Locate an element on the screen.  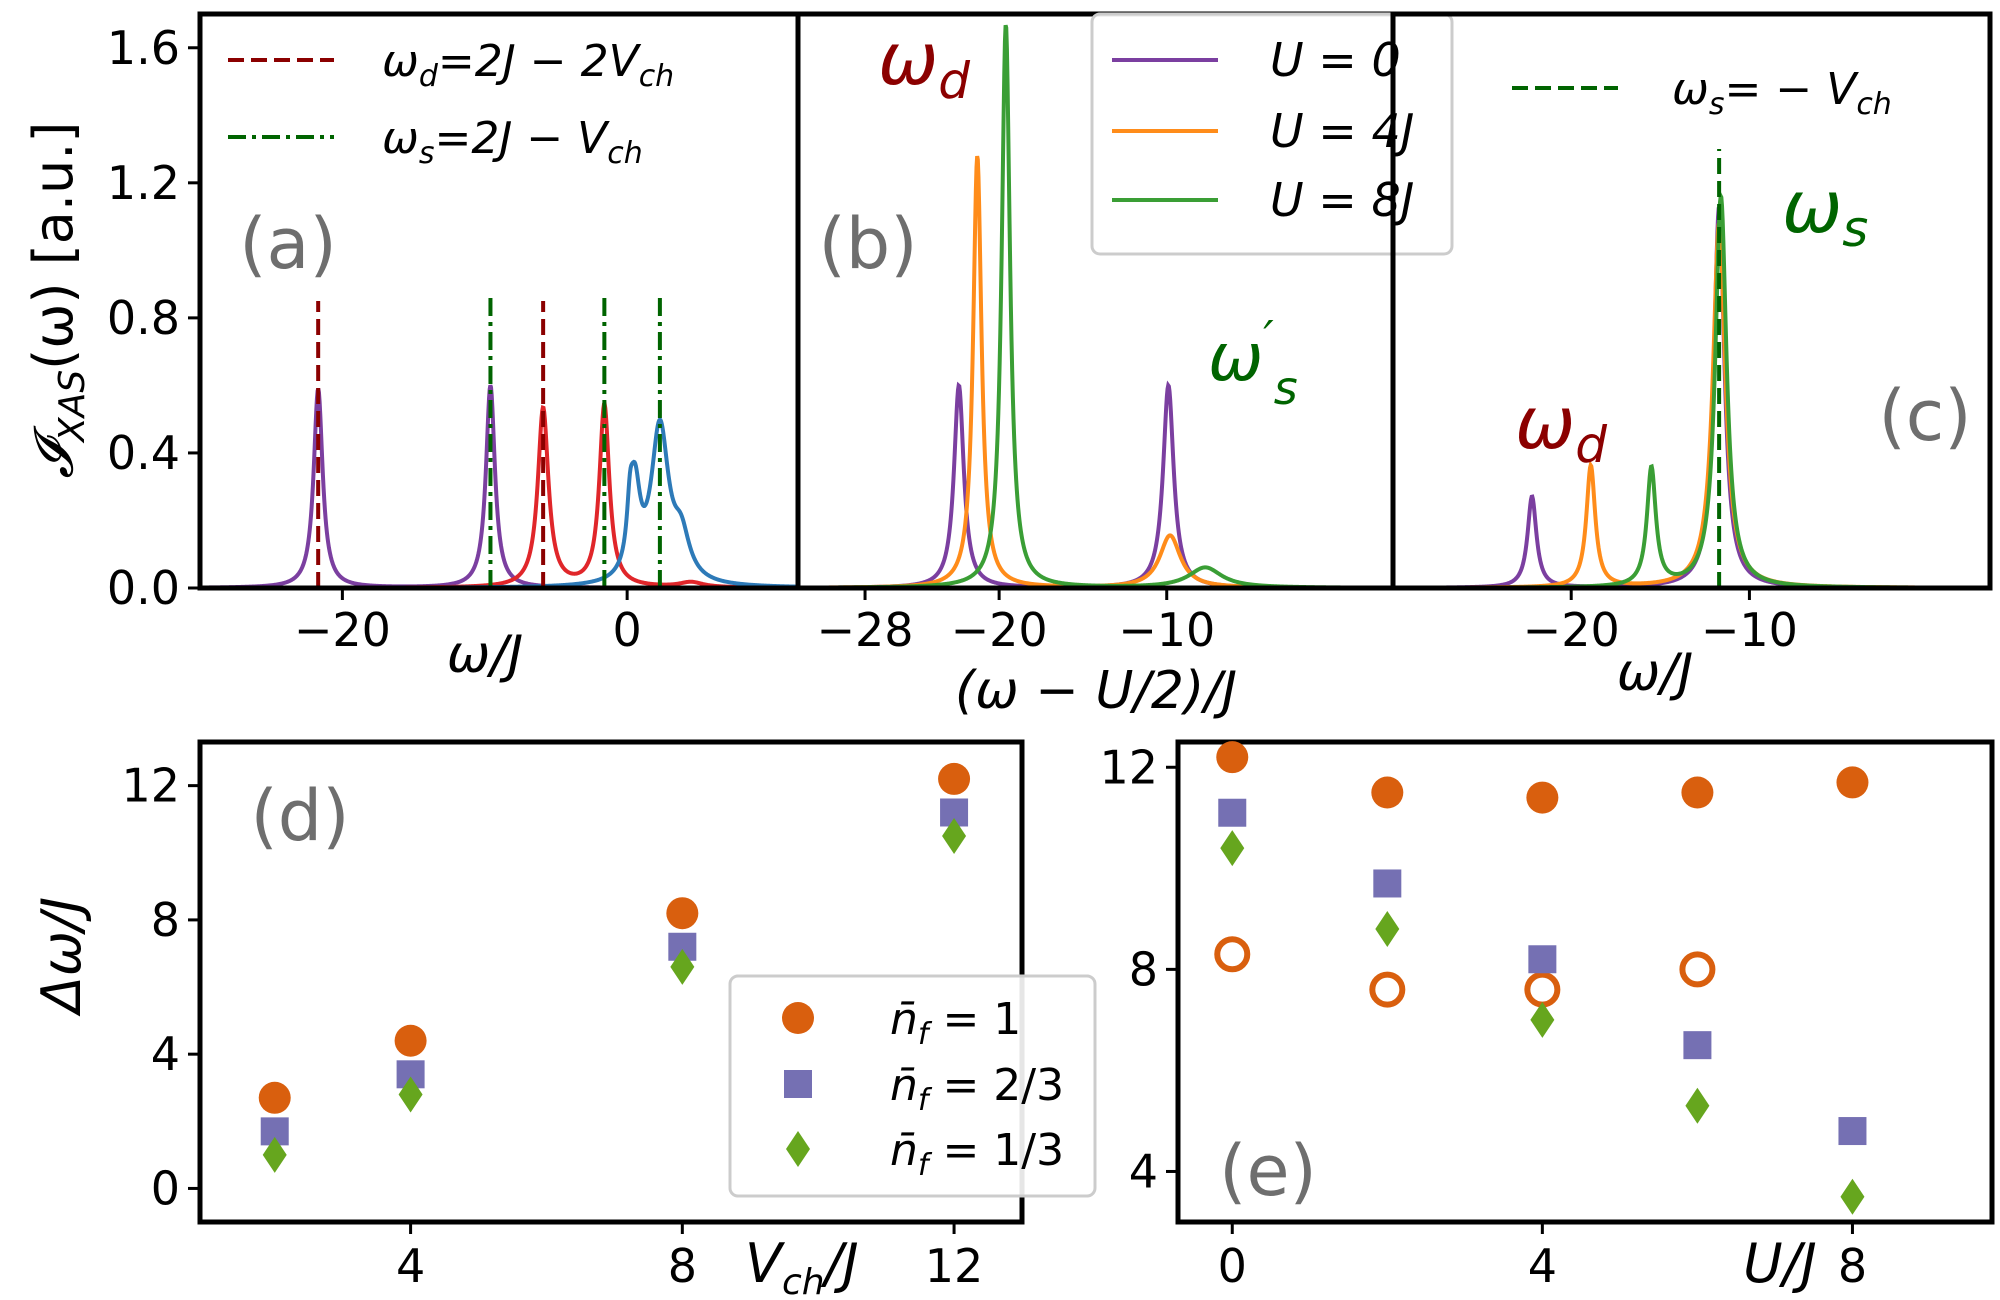
panel-d-ytick-label: 12 is located at coordinates (150, 786).